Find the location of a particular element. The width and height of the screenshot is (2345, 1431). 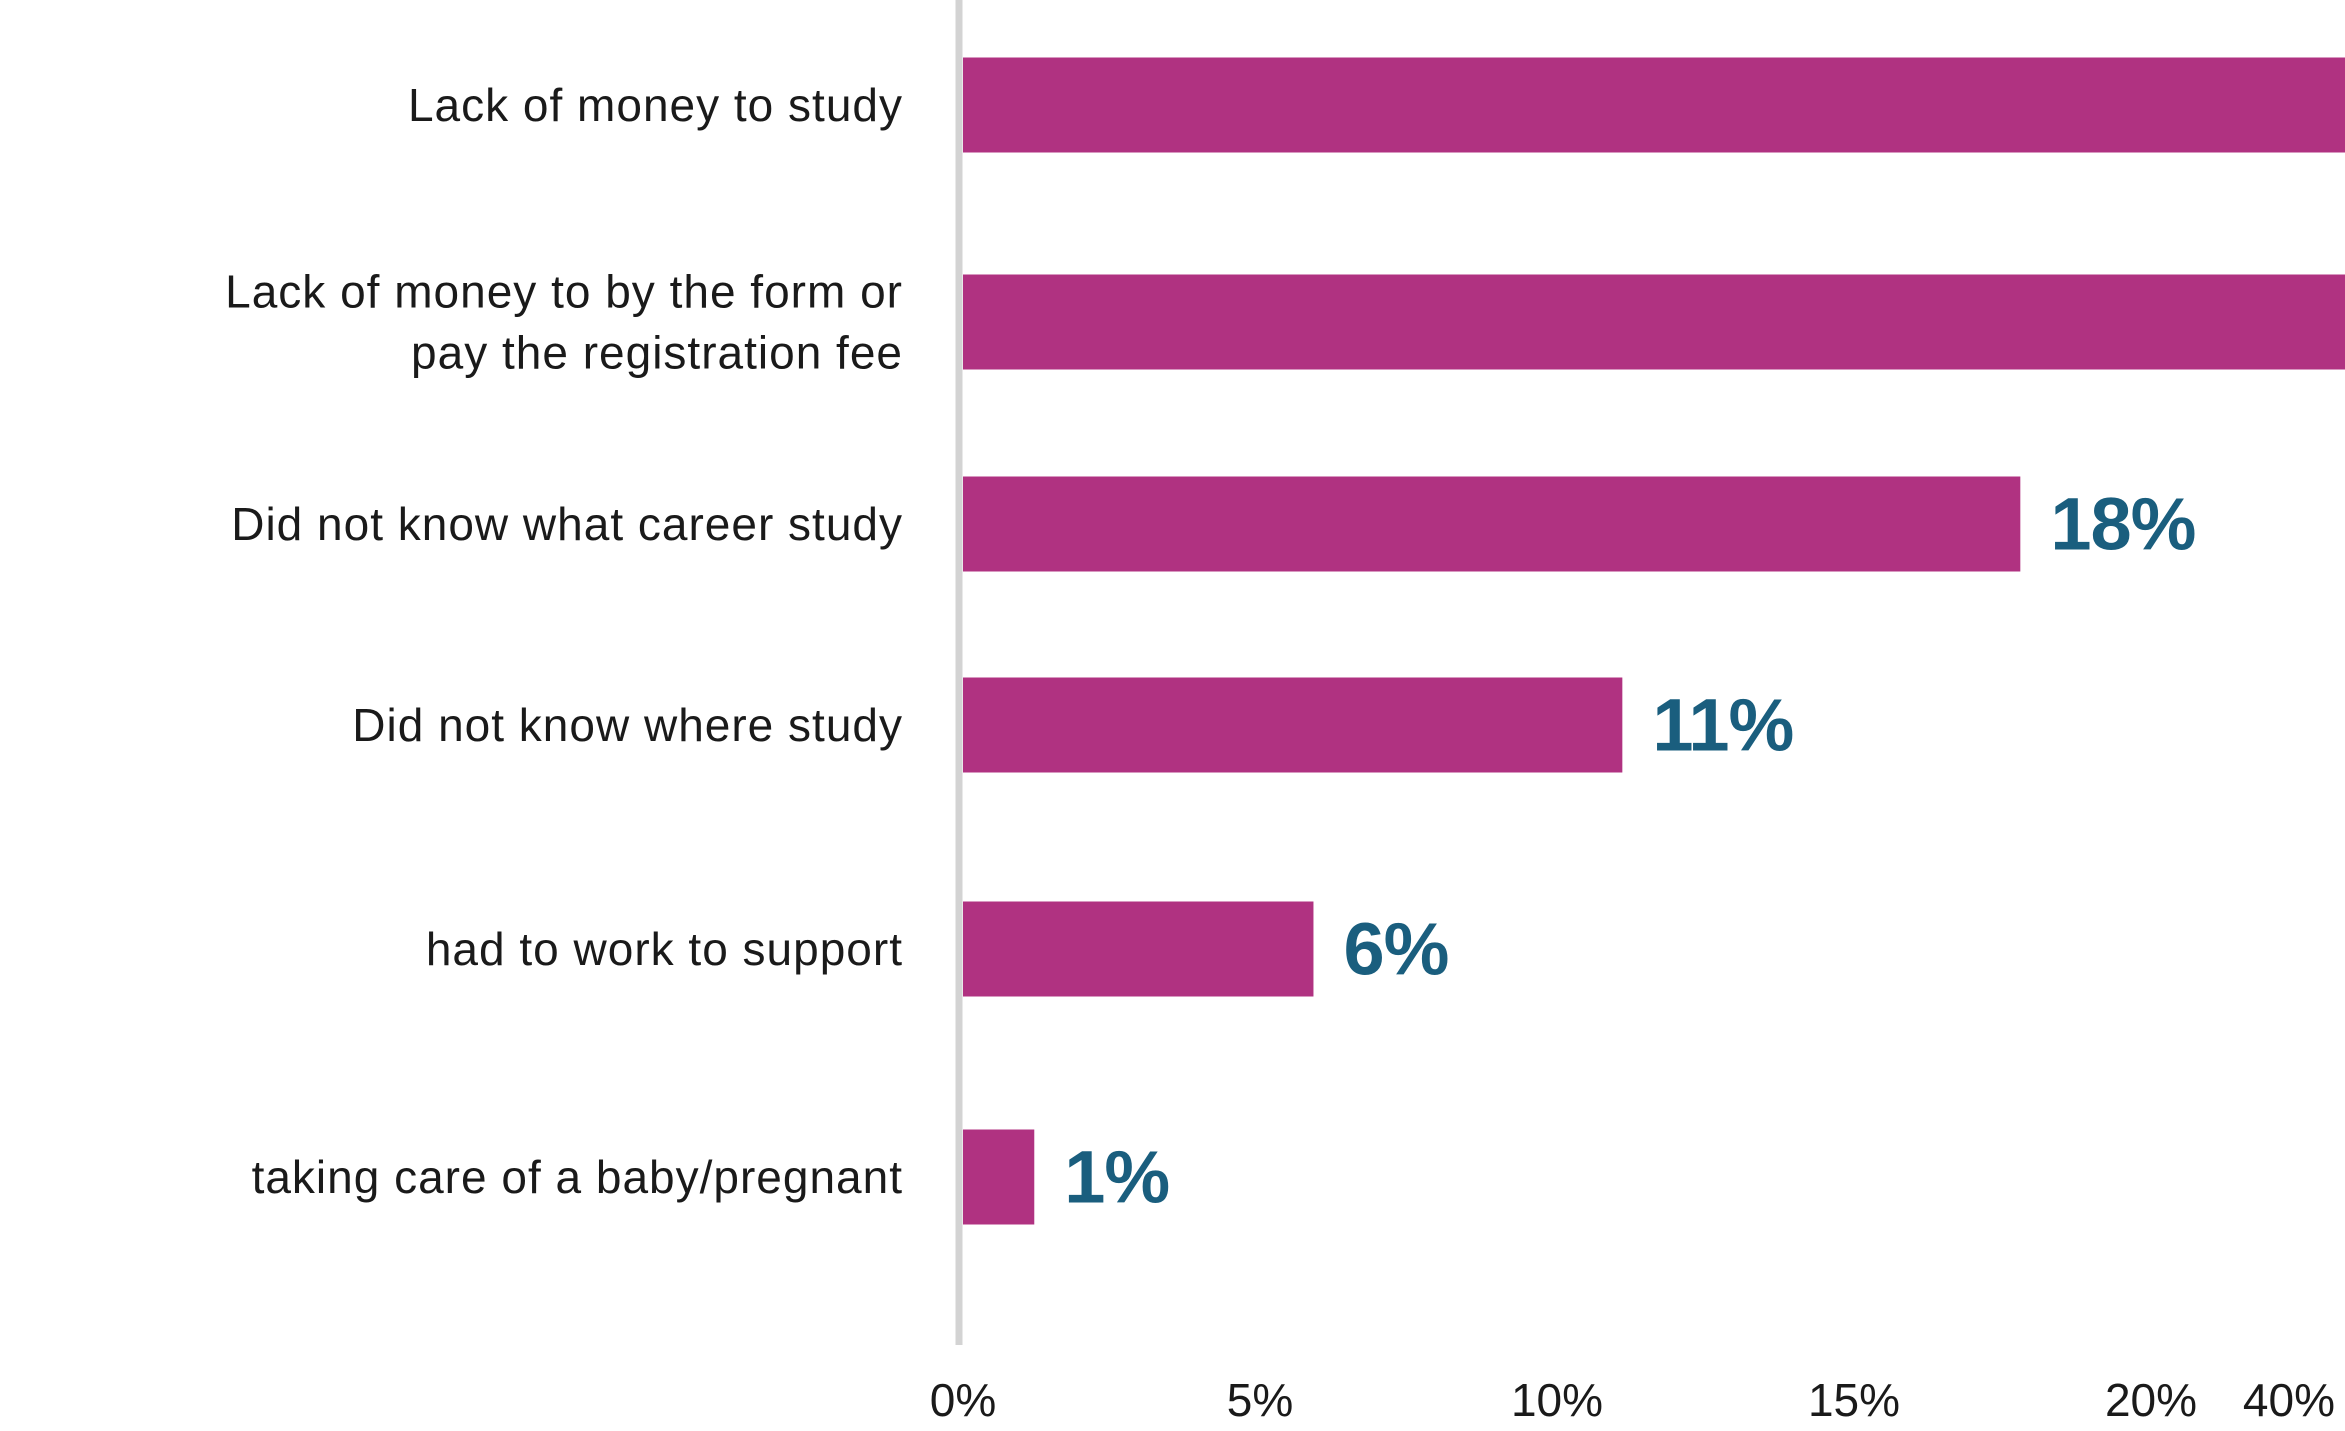

category-label-3: Did not know where study is located at coordinates (627, 725).